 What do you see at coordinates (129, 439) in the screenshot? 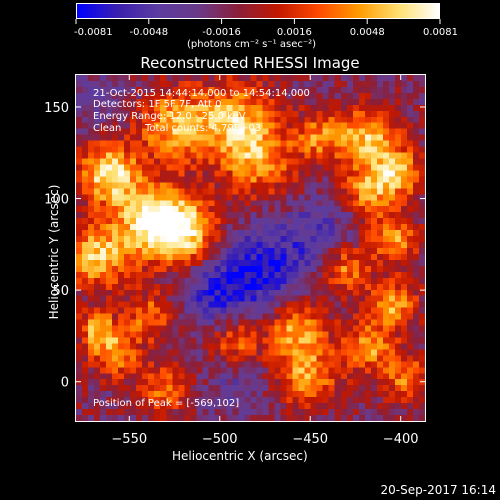
I see `x-tick-label: −550` at bounding box center [129, 439].